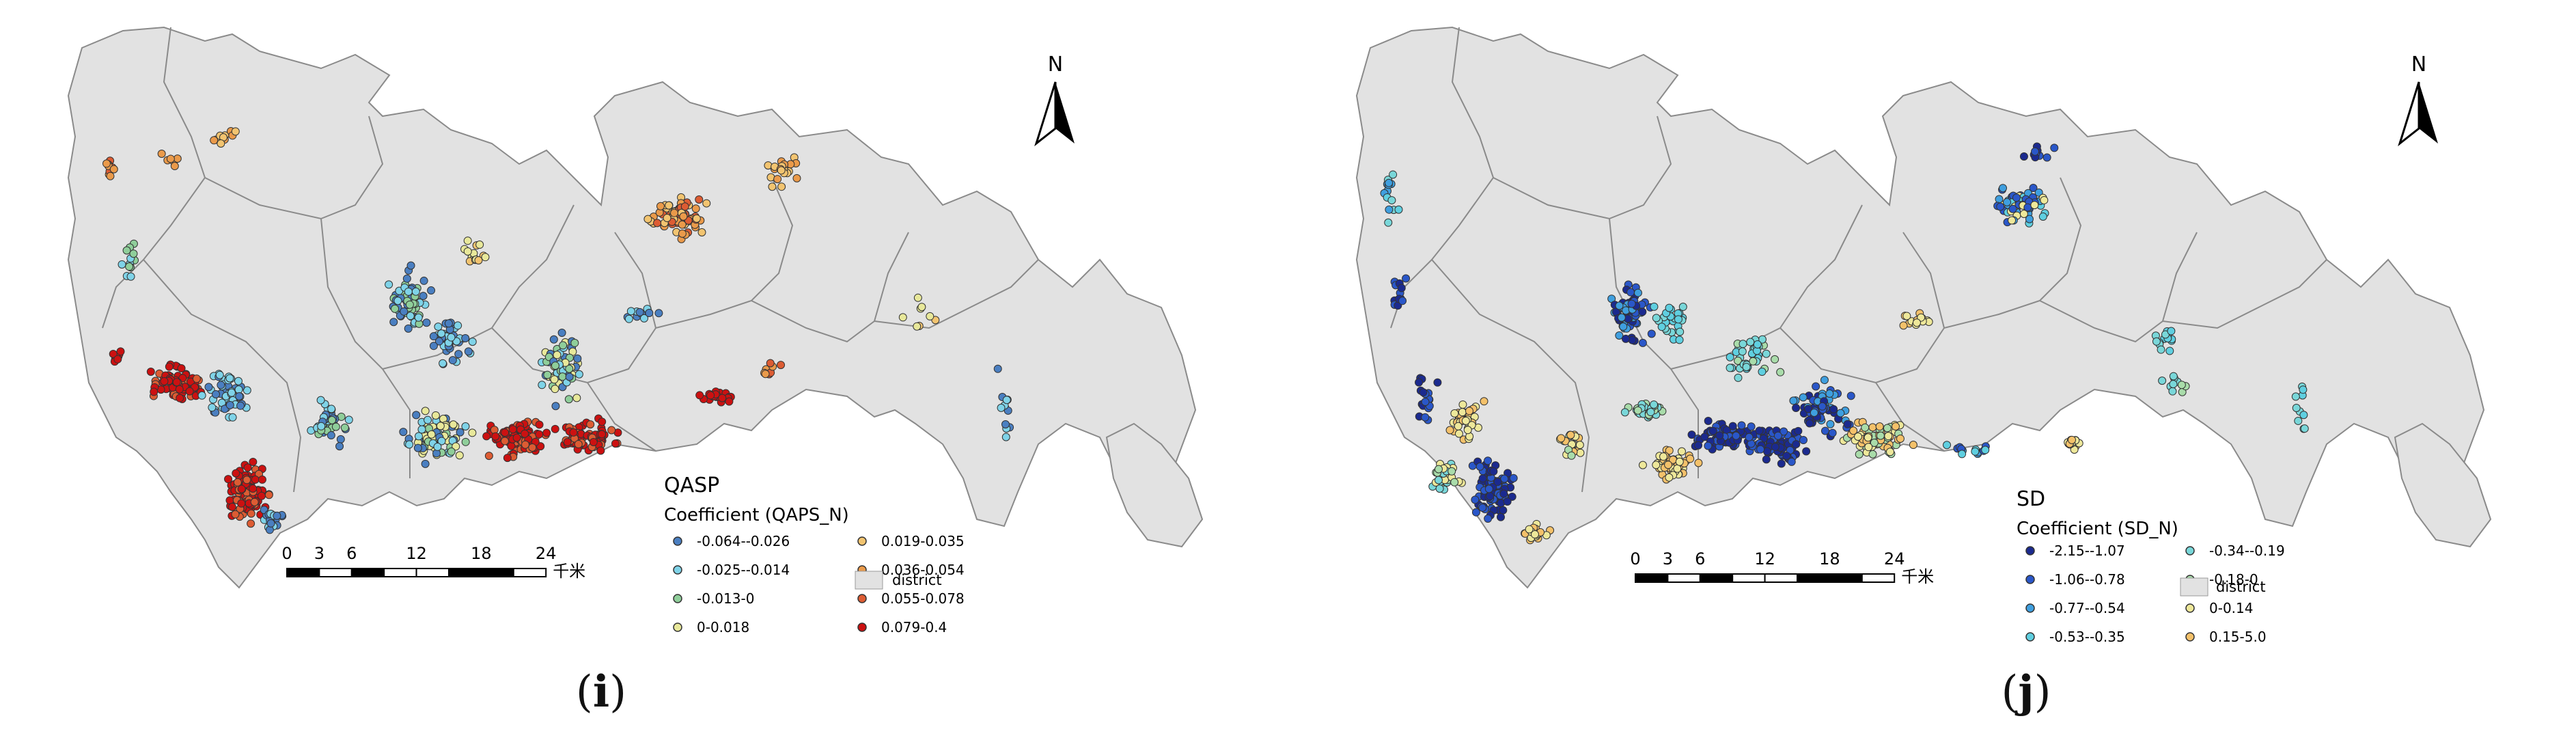 The height and width of the screenshot is (753, 2576). I want to click on legend-class-label: -0.18-0, so click(2234, 579).